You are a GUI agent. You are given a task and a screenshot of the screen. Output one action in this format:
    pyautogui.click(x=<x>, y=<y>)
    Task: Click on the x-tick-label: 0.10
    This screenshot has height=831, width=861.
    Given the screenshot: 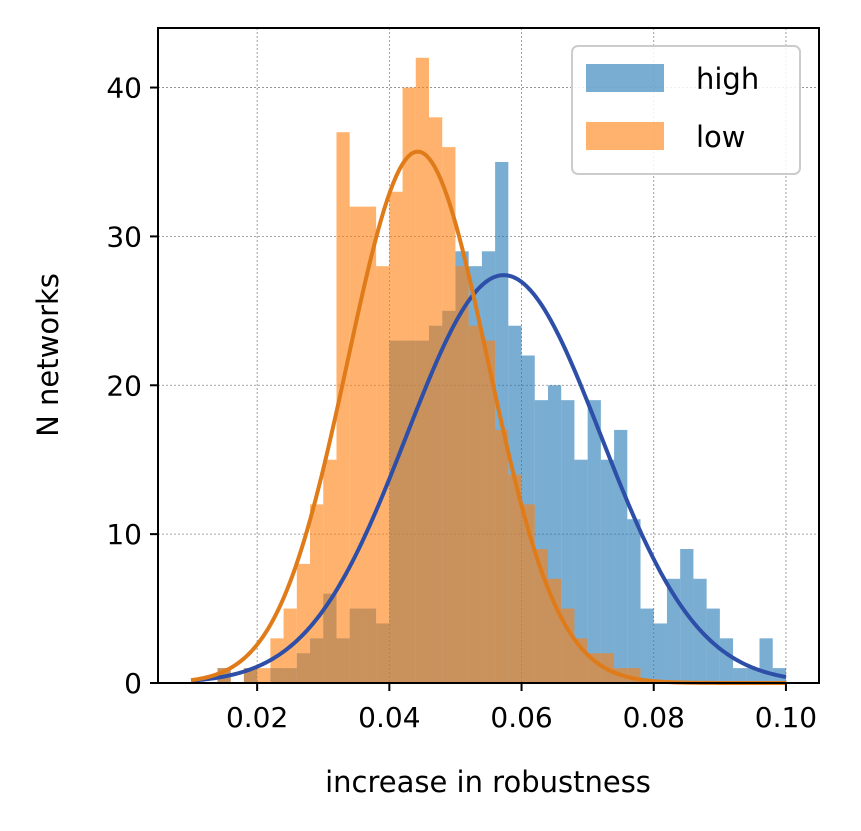 What is the action you would take?
    pyautogui.click(x=786, y=717)
    